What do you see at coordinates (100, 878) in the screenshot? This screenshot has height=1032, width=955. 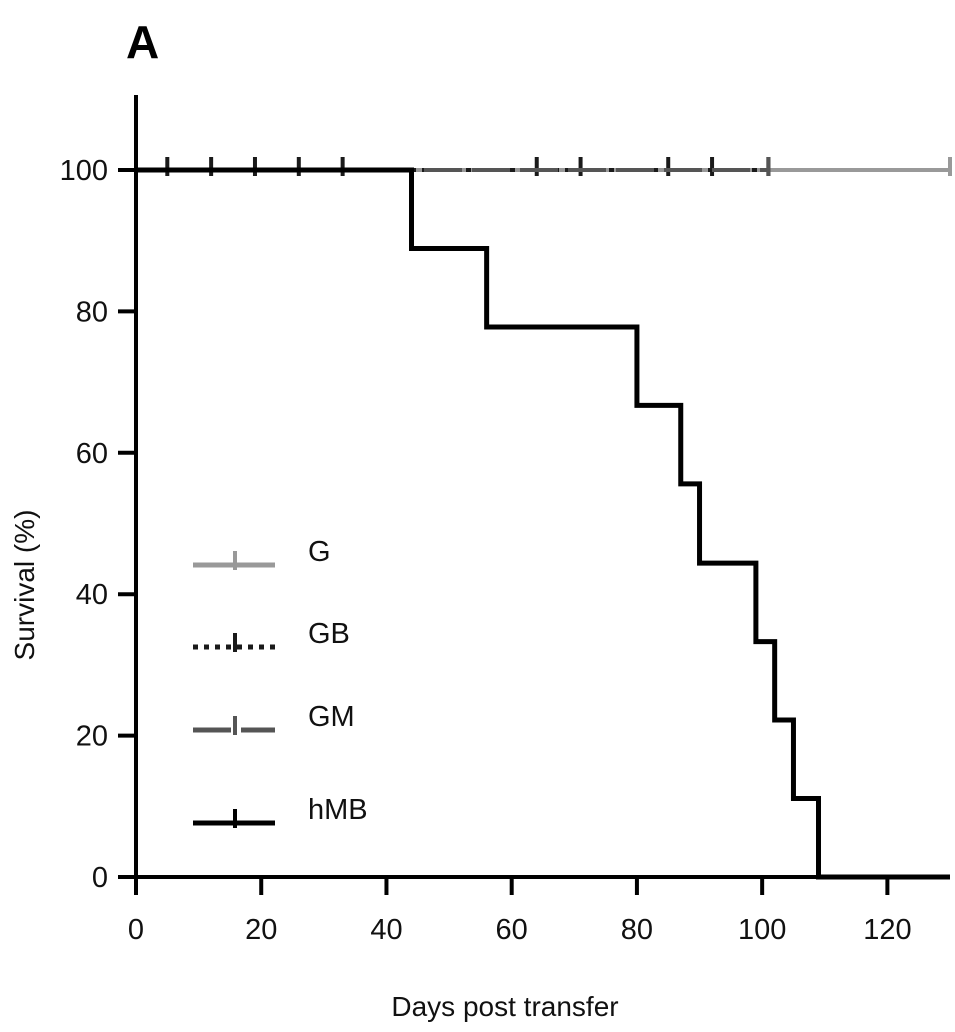 I see `y-tick-label: 0` at bounding box center [100, 878].